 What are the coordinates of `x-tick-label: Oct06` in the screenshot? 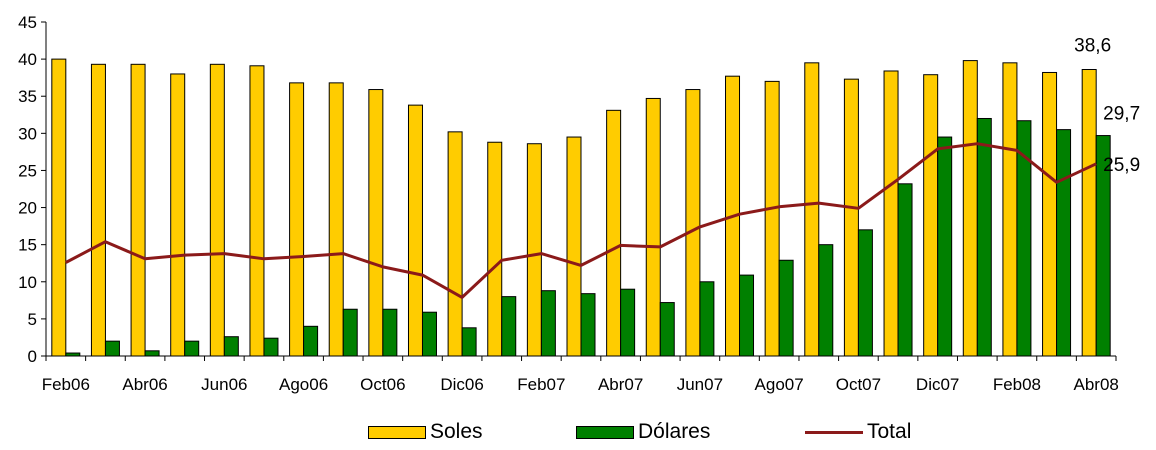 It's located at (382, 384).